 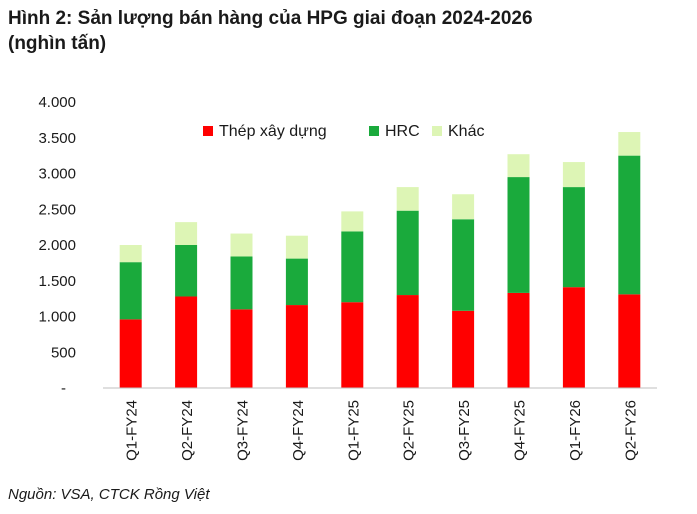 I want to click on legend-label-3: Khác, so click(x=466, y=131).